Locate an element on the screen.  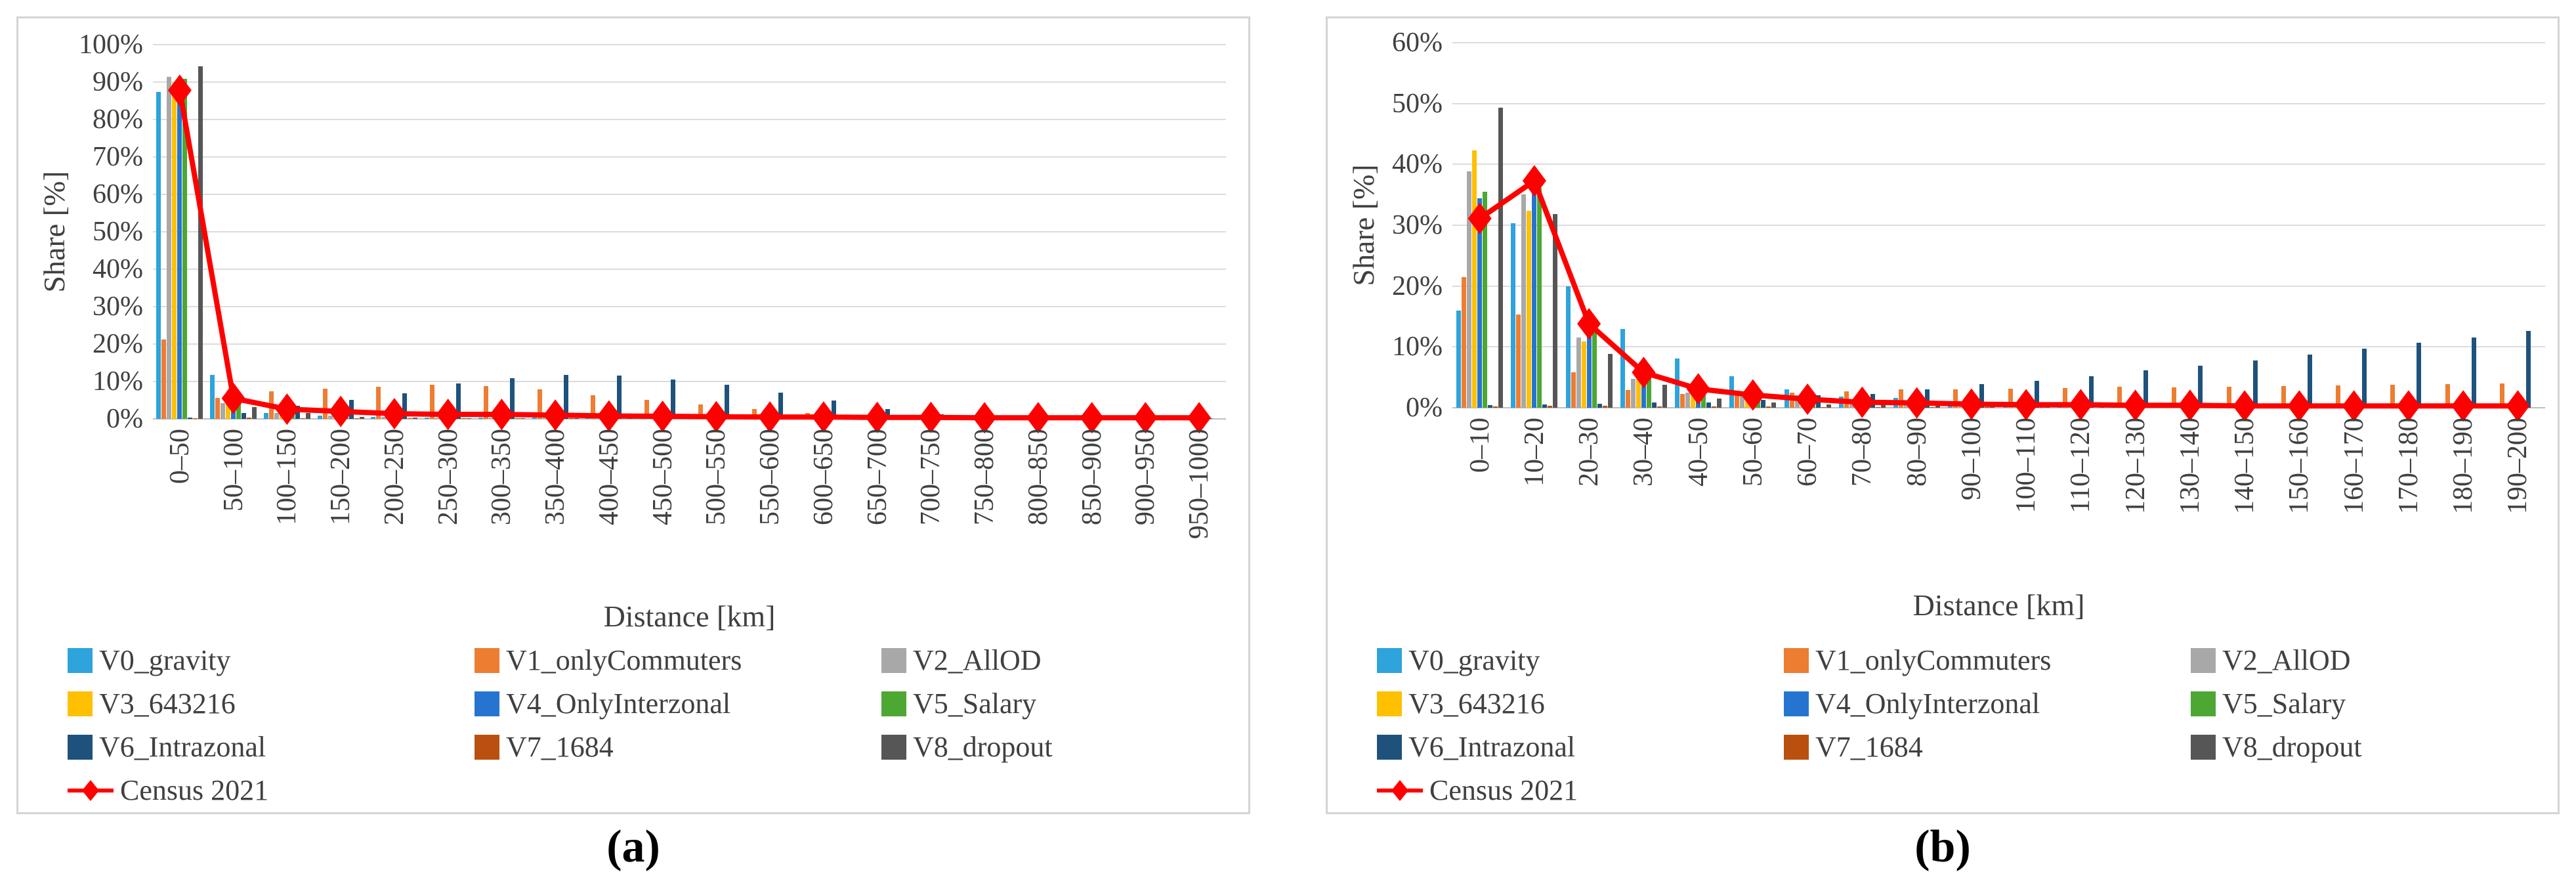
x-tick-label: 850–900 is located at coordinates (1091, 477).